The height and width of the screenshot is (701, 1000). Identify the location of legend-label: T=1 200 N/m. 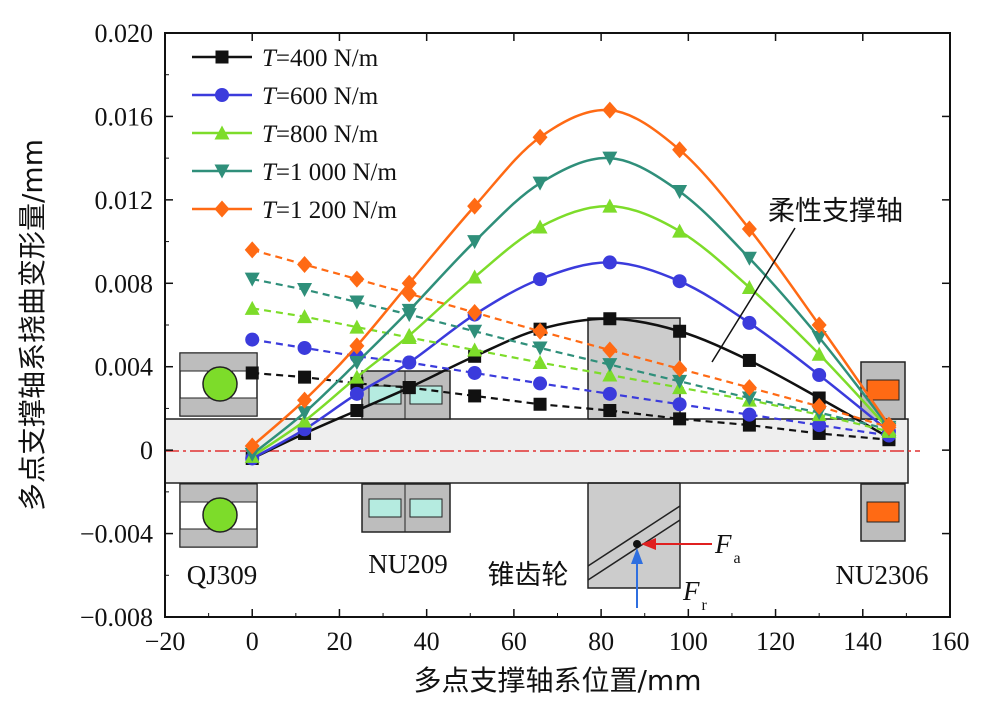
(330, 210).